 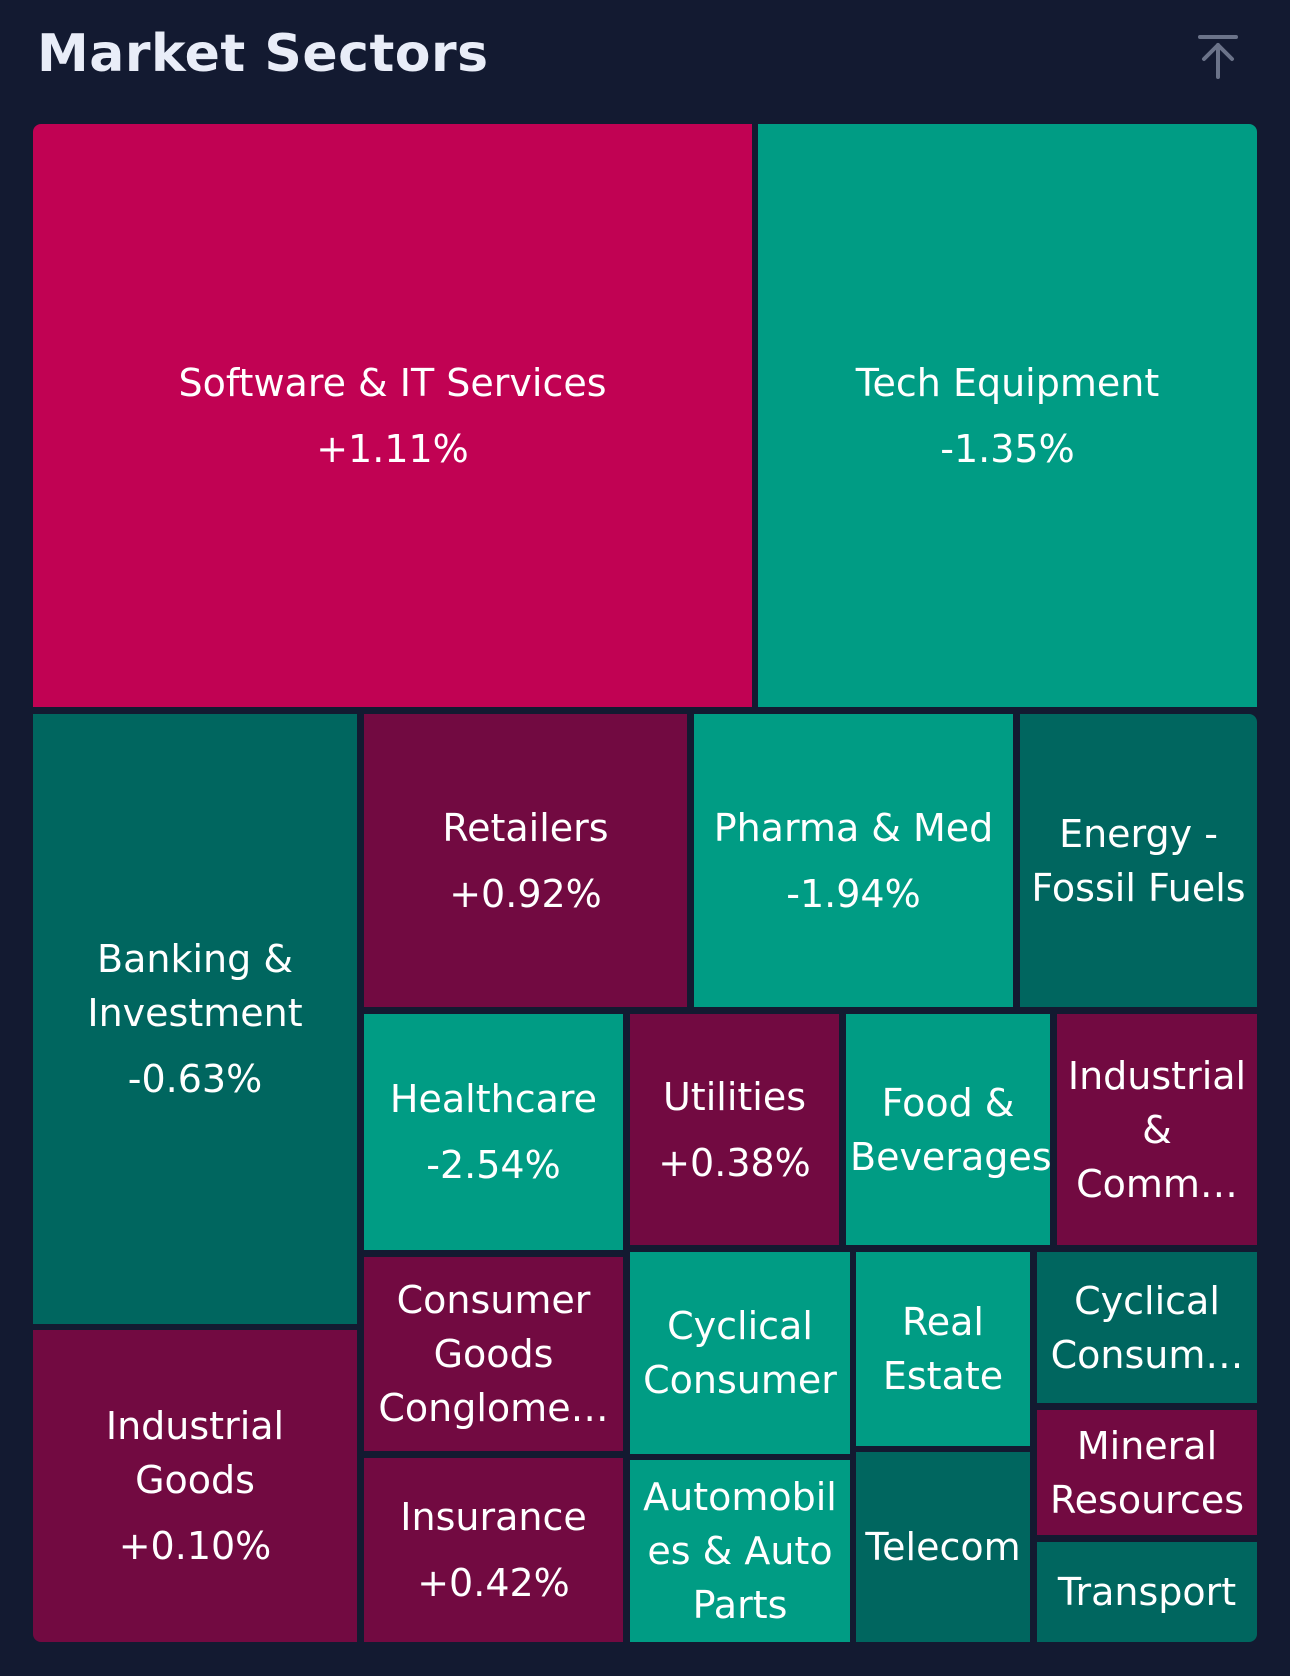 I want to click on sector-change: +0.92%, so click(x=525, y=893).